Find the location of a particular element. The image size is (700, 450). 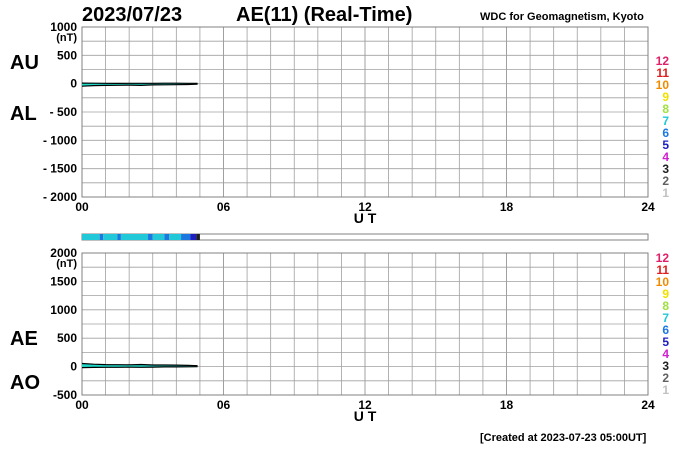

au-label: AU is located at coordinates (24, 63).